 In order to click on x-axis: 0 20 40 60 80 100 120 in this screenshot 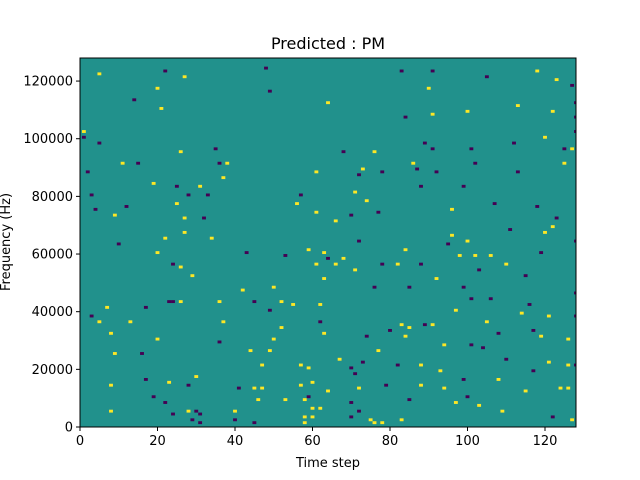, I will do `click(316, 438)`.